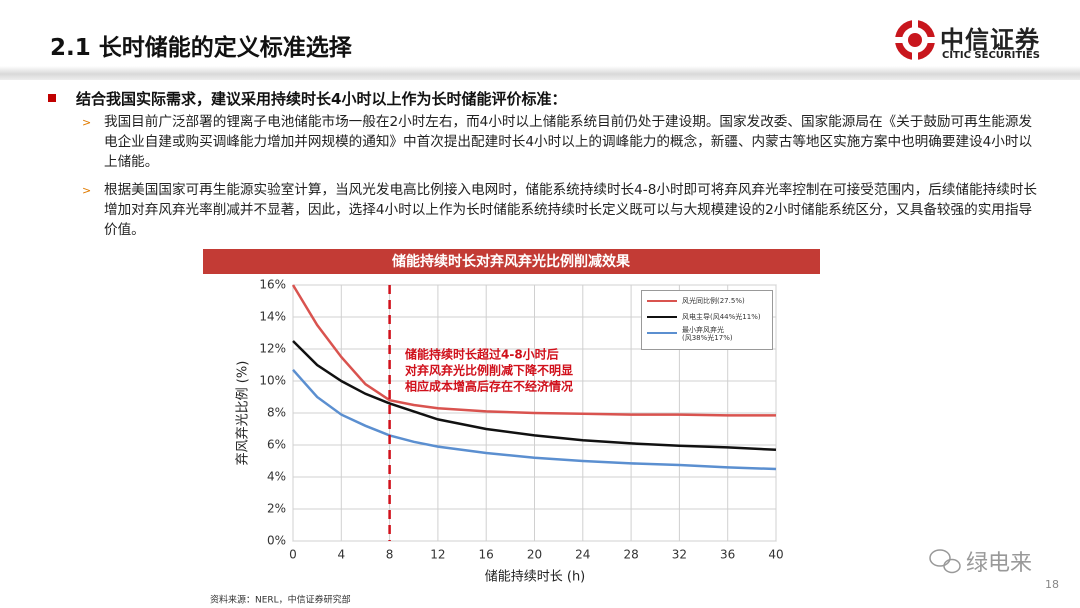 This screenshot has width=1080, height=608. Describe the element at coordinates (272, 349) in the screenshot. I see `y-tick-label: 12%` at that location.